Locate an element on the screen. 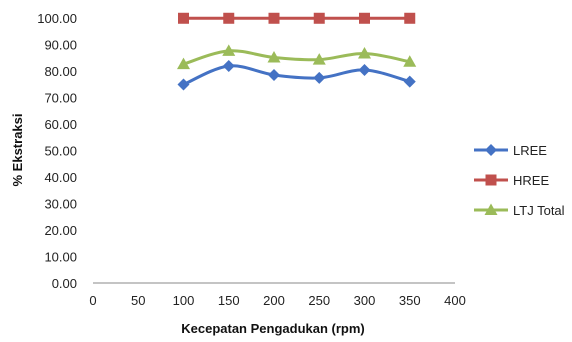 The width and height of the screenshot is (572, 342). y-tick-label: 60.00 is located at coordinates (60, 124).